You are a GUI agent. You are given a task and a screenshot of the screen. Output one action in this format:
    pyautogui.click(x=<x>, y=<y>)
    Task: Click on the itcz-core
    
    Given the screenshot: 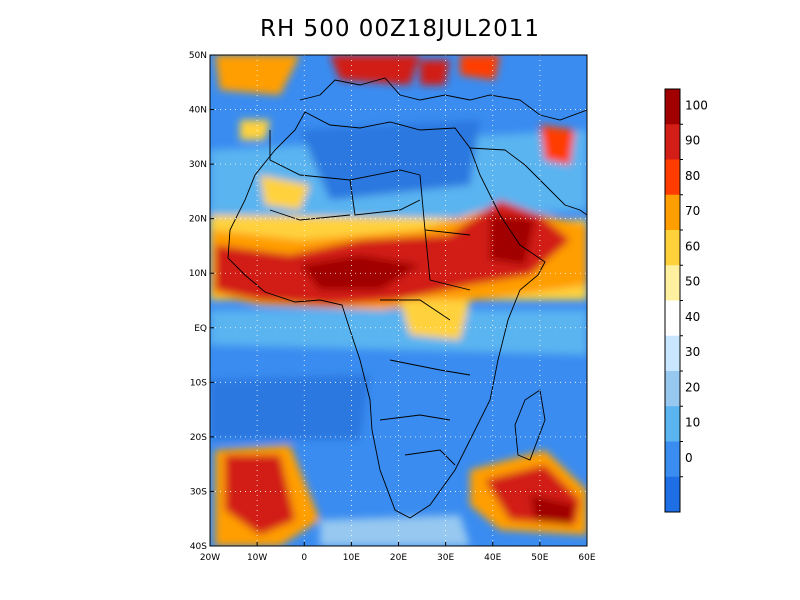 What is the action you would take?
    pyautogui.click(x=392, y=252)
    